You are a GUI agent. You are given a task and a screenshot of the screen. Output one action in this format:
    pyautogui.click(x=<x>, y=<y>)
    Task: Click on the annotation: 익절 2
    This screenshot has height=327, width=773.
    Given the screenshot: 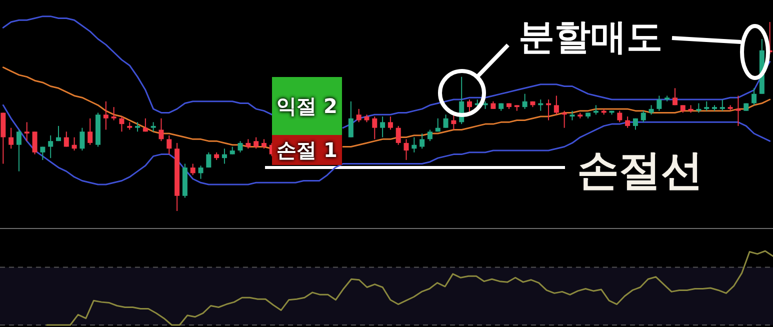 What is the action you would take?
    pyautogui.click(x=307, y=106)
    